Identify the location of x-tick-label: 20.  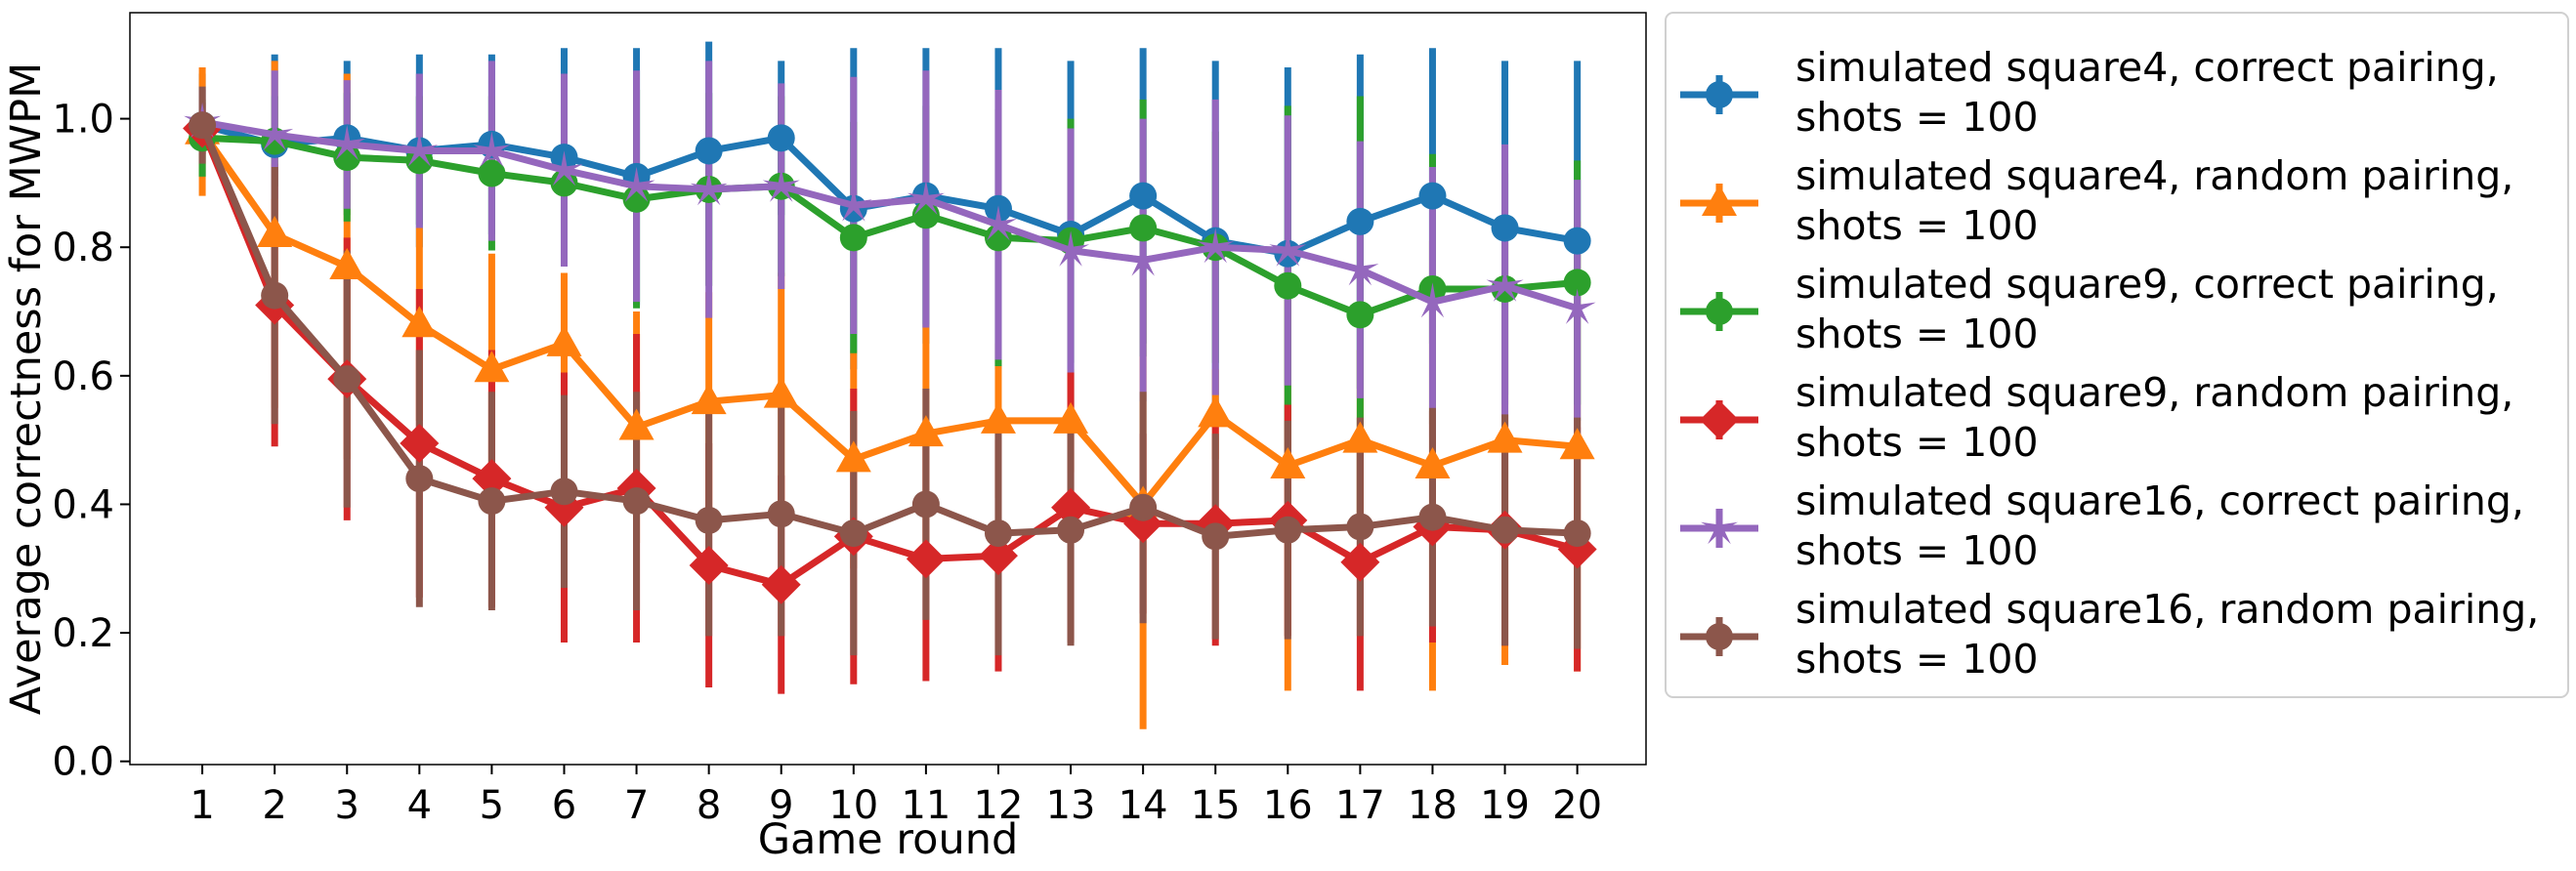
(1577, 806).